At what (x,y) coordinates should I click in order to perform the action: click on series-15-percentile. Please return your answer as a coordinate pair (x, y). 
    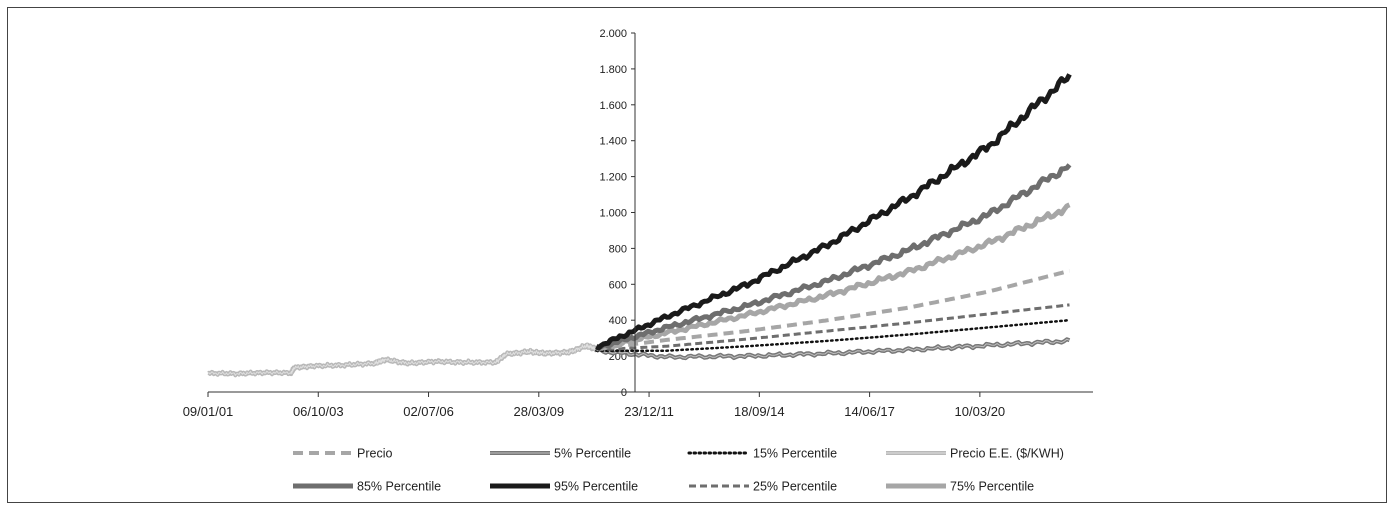
    Looking at the image, I should click on (833, 335).